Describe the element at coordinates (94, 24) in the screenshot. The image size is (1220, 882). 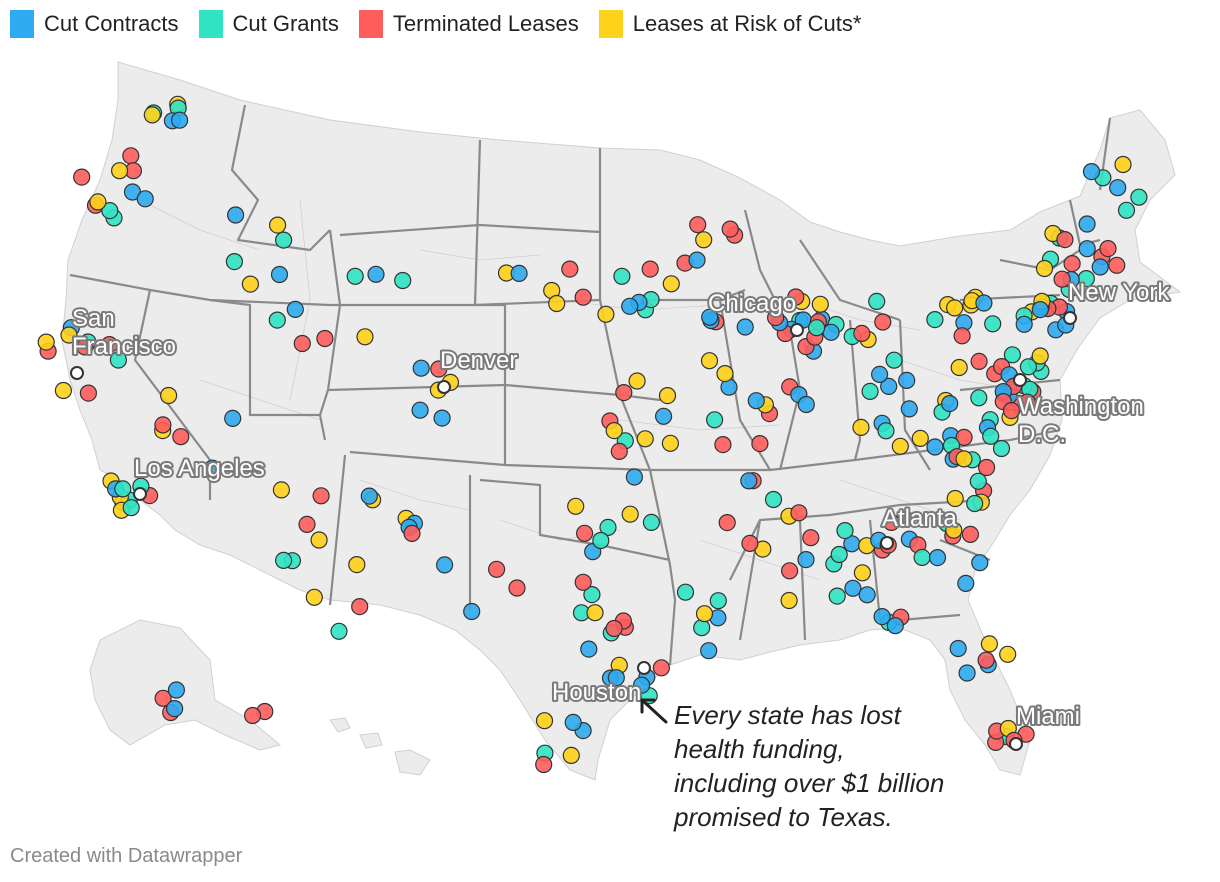
I see `legend-item-cut-contracts: Cut Contracts` at that location.